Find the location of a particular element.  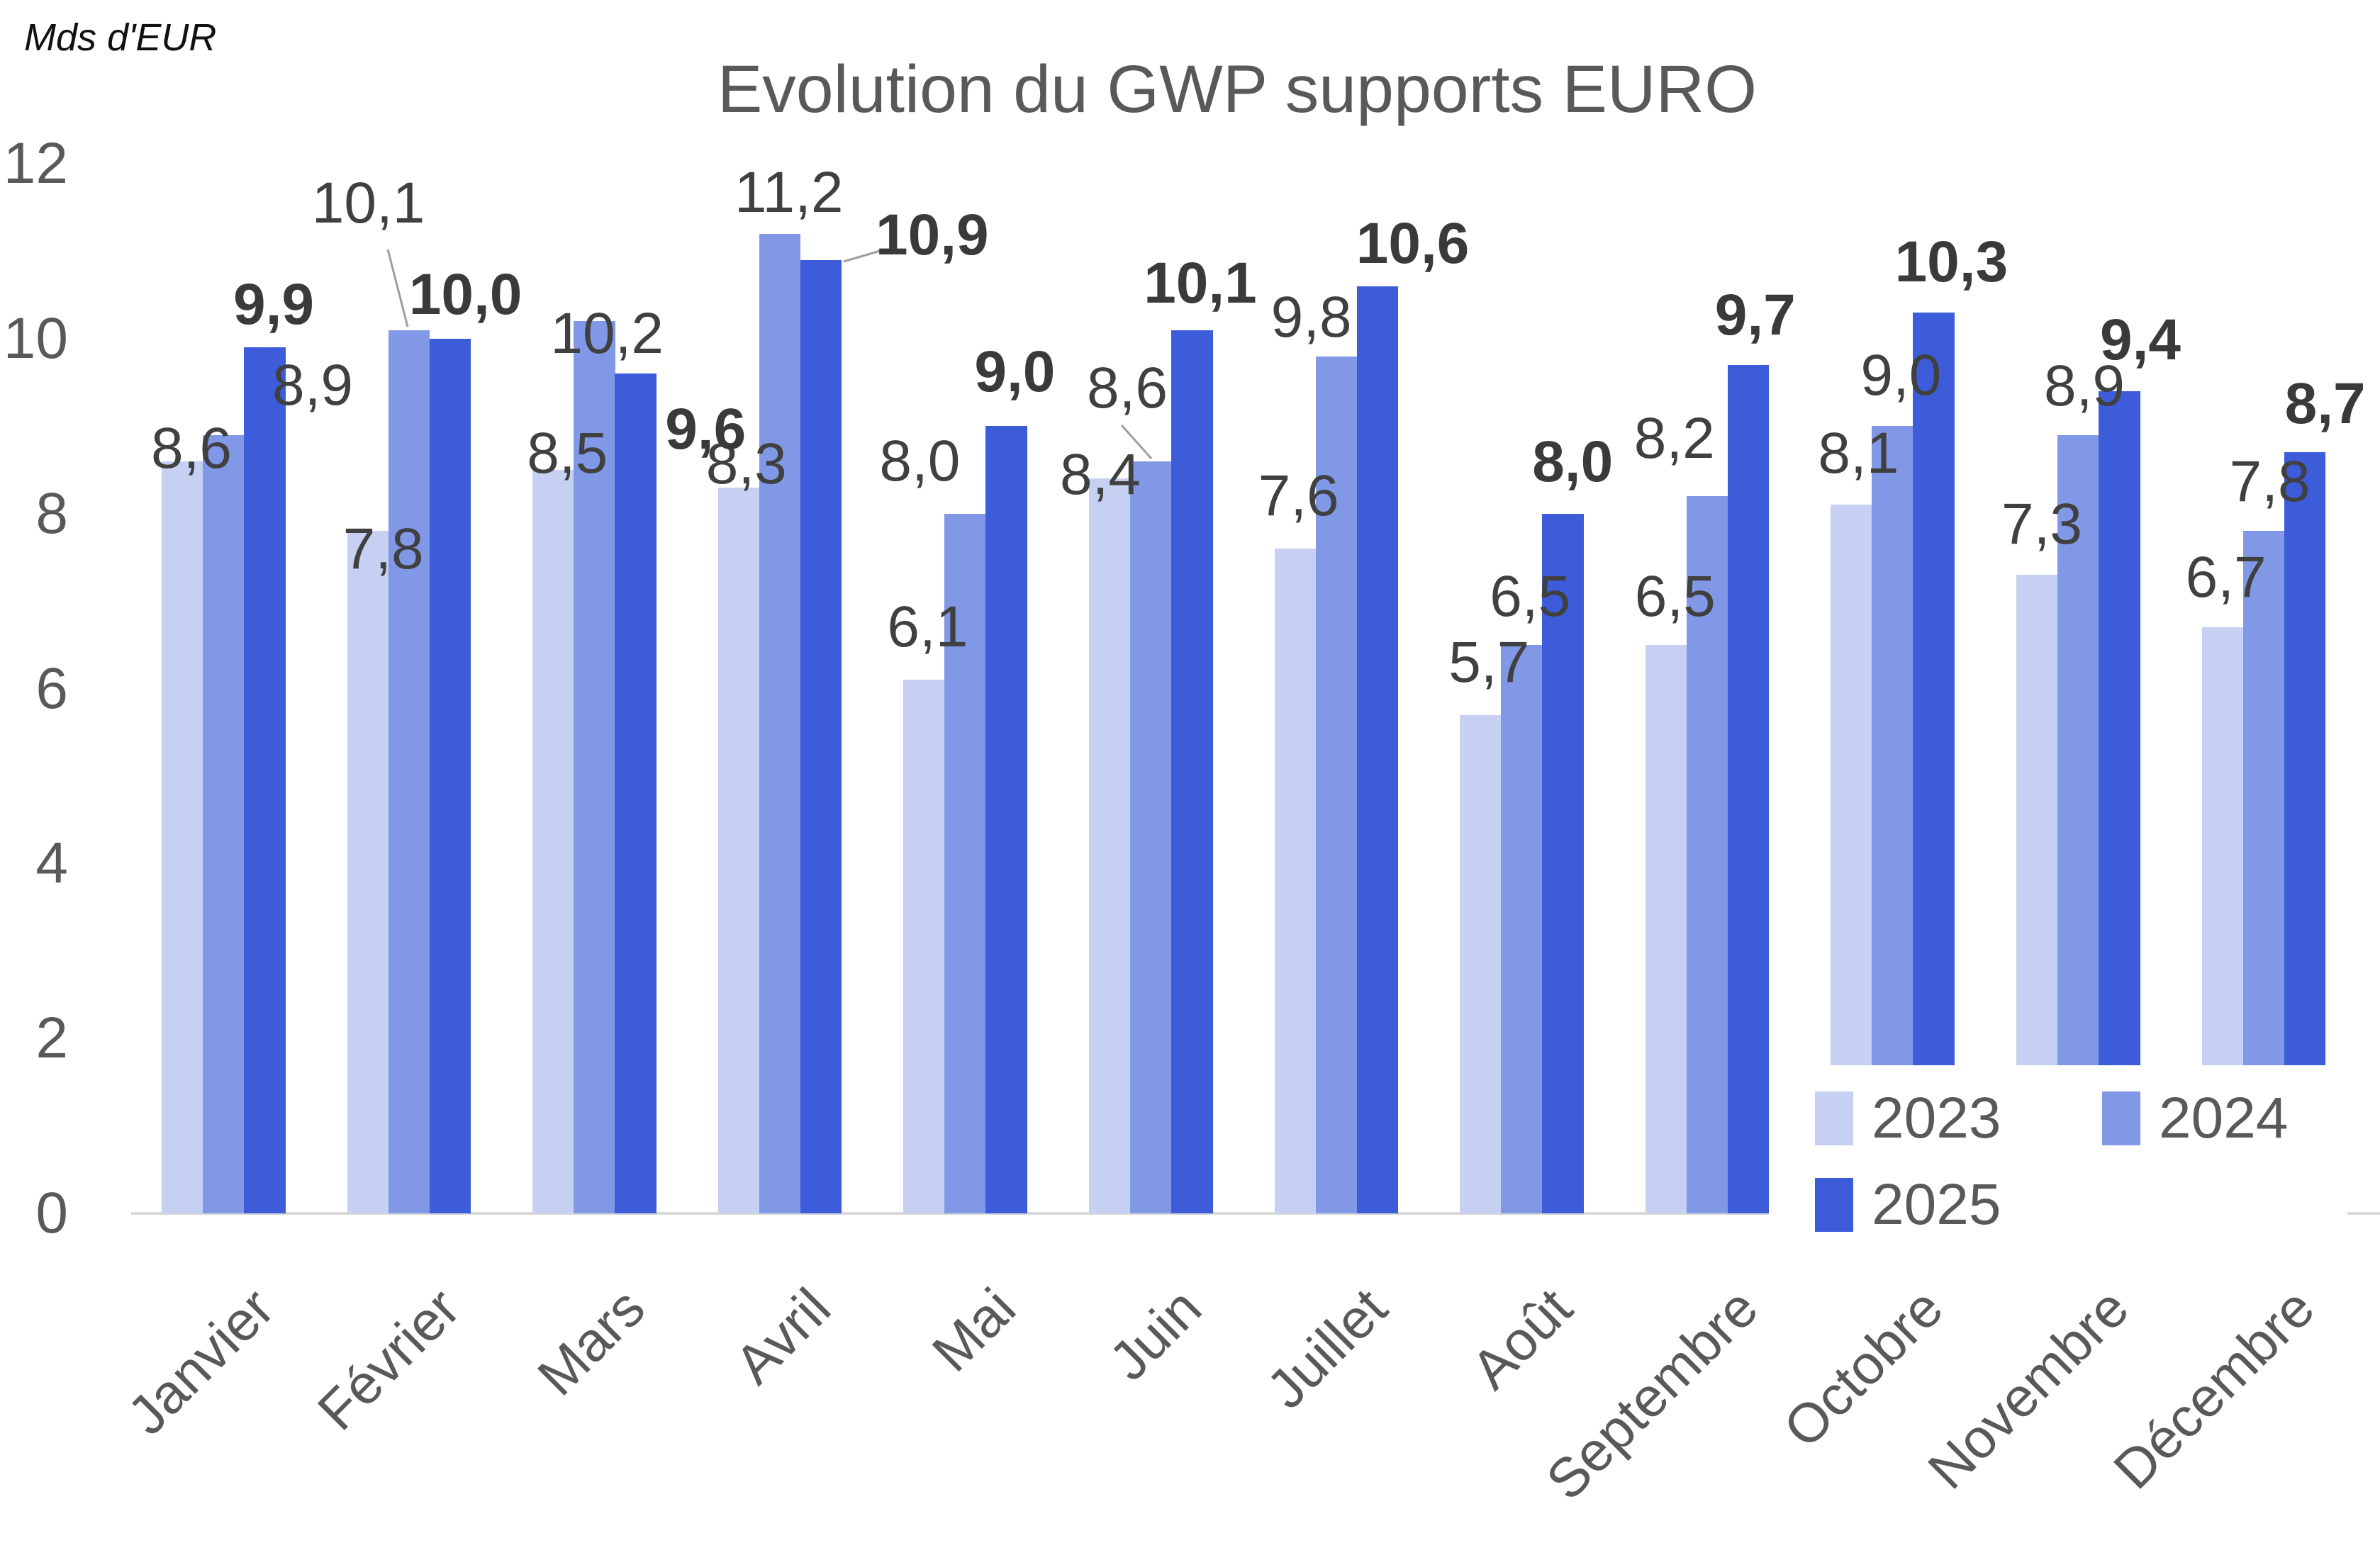

legend-item-2023: 2023 is located at coordinates (1908, 1118).